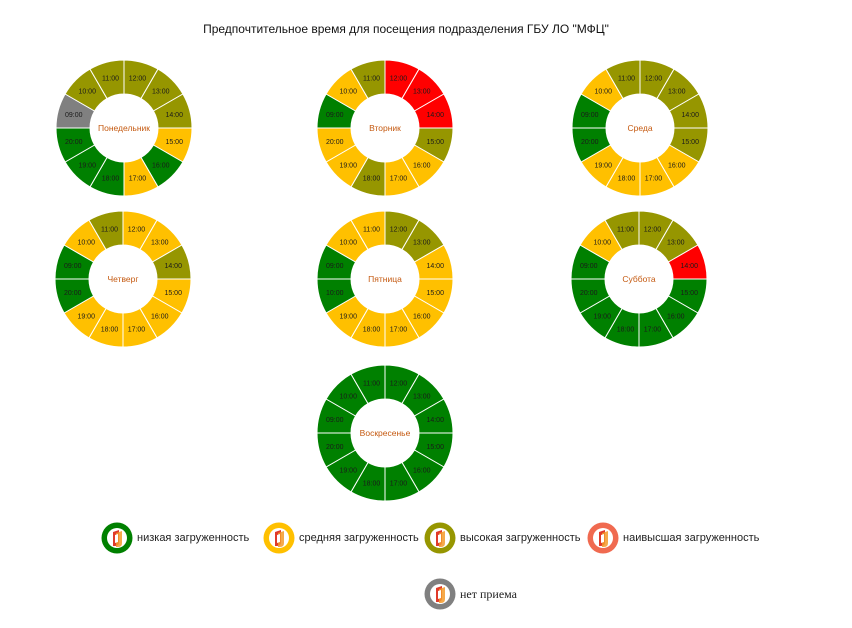 This screenshot has height=628, width=852. Describe the element at coordinates (520, 538) in the screenshot. I see `legend-label-high: высокая загруженность` at that location.